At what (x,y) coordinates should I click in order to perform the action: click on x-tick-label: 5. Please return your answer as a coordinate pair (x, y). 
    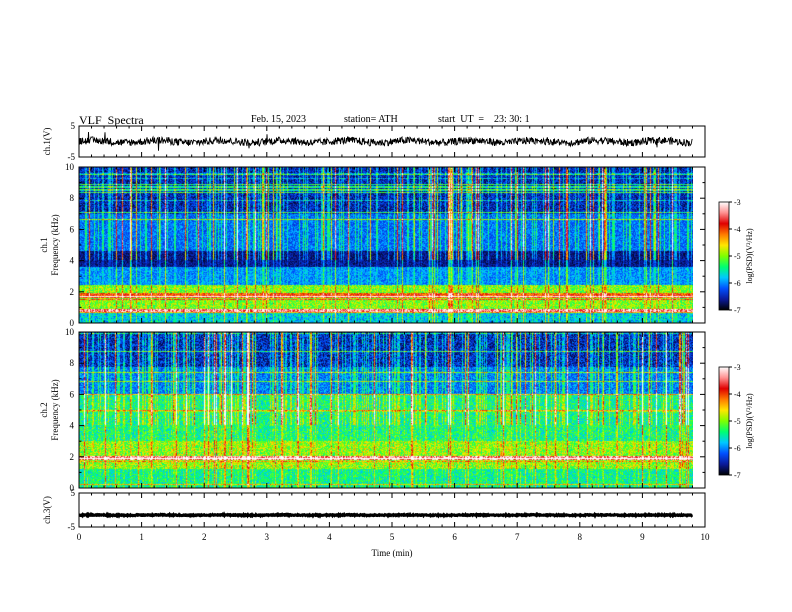
    Looking at the image, I should click on (392, 537).